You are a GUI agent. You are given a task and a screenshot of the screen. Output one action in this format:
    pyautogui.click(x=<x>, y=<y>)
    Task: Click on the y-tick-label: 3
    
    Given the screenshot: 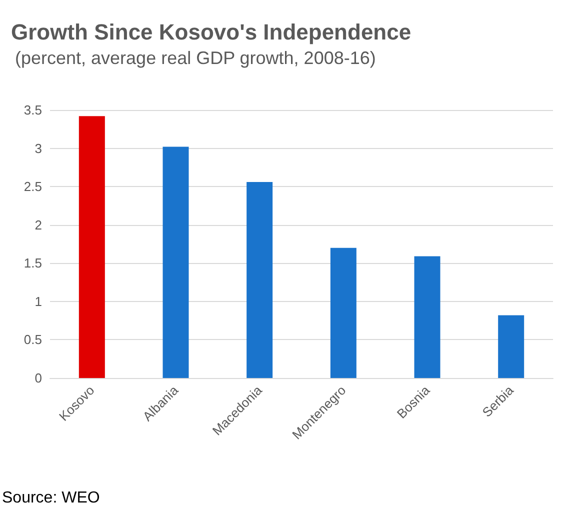 What is the action you would take?
    pyautogui.click(x=38, y=148)
    